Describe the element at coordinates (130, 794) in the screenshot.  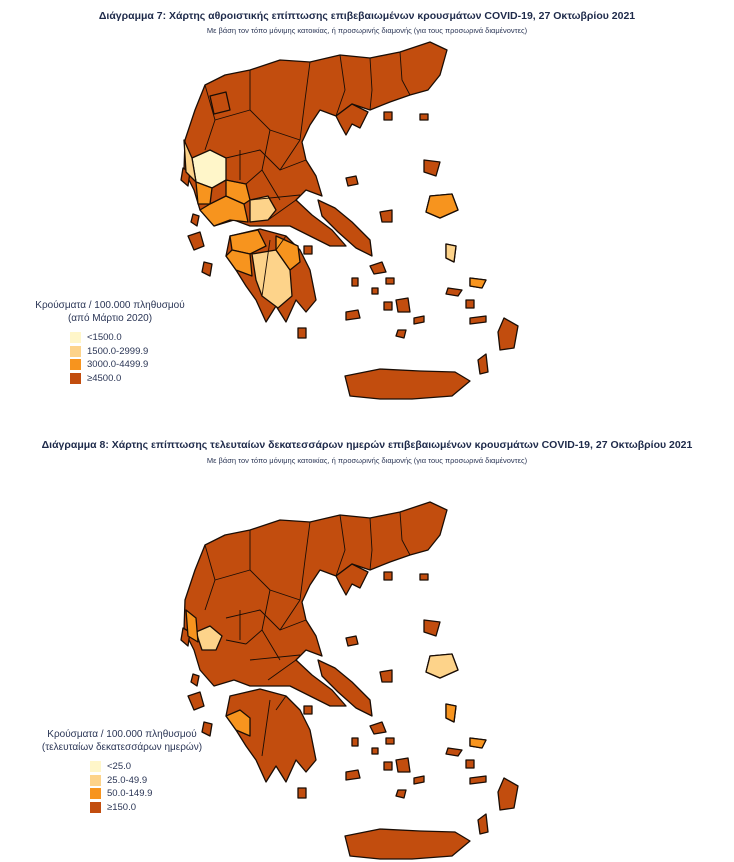
I see `legend-label: 50.0-149.9` at that location.